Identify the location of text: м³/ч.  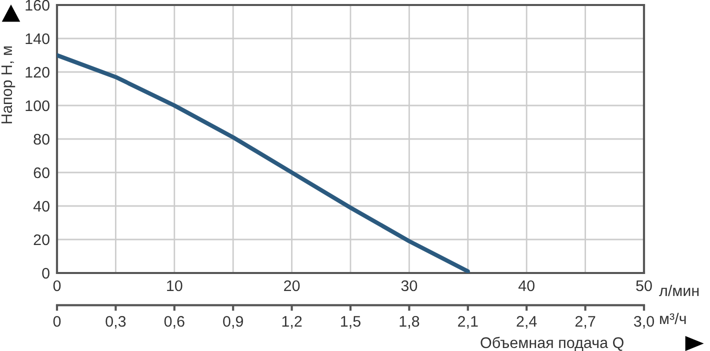
(673, 318).